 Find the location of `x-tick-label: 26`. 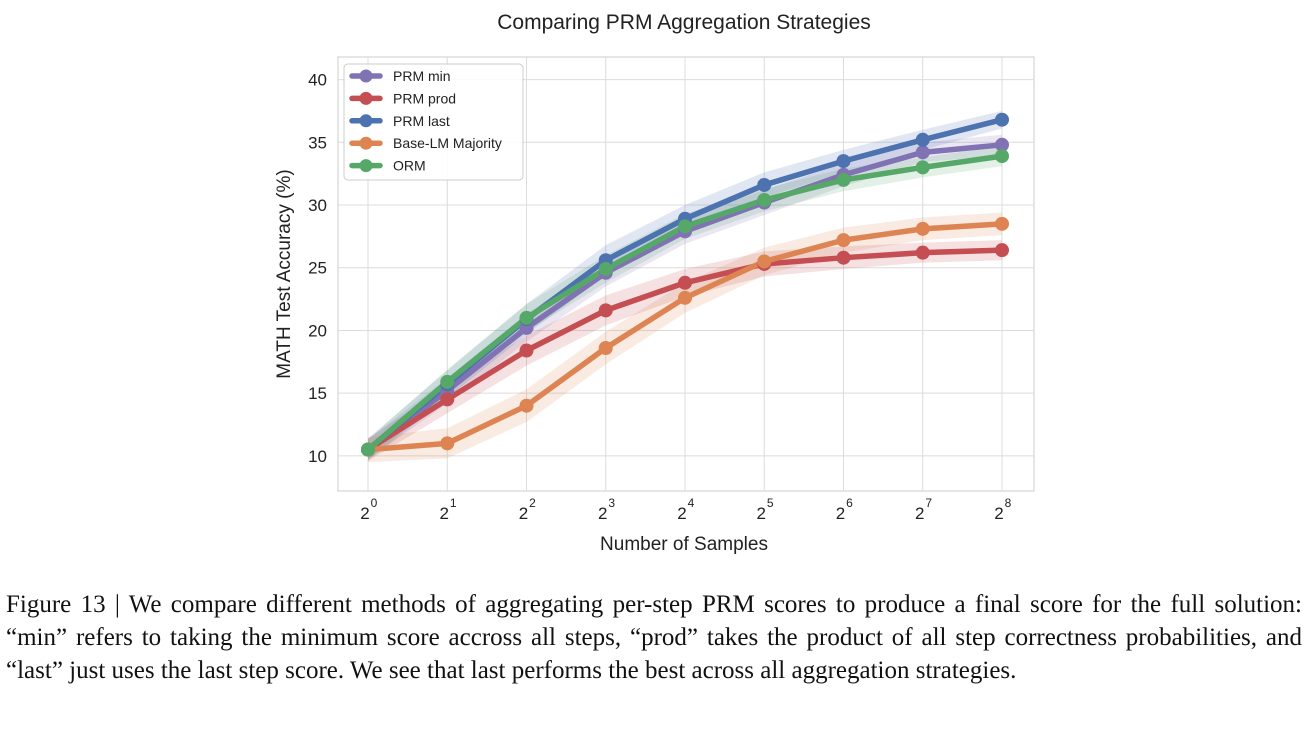

x-tick-label: 26 is located at coordinates (844, 509).